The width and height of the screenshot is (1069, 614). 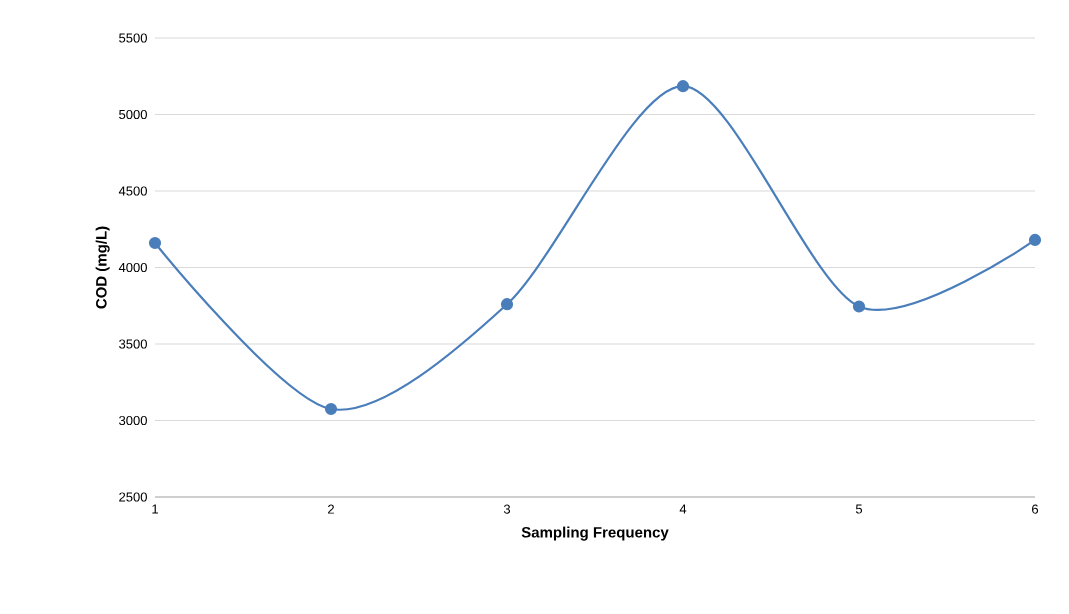 I want to click on x-tick-label: 1, so click(x=155, y=509).